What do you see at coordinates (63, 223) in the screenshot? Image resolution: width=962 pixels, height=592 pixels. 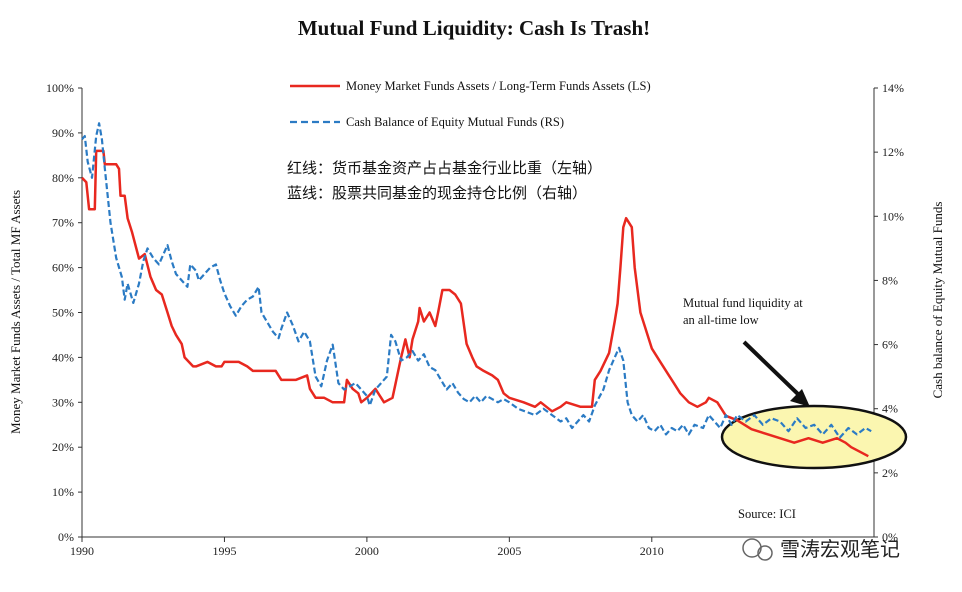 I see `y-tick-left-label: 70%` at bounding box center [63, 223].